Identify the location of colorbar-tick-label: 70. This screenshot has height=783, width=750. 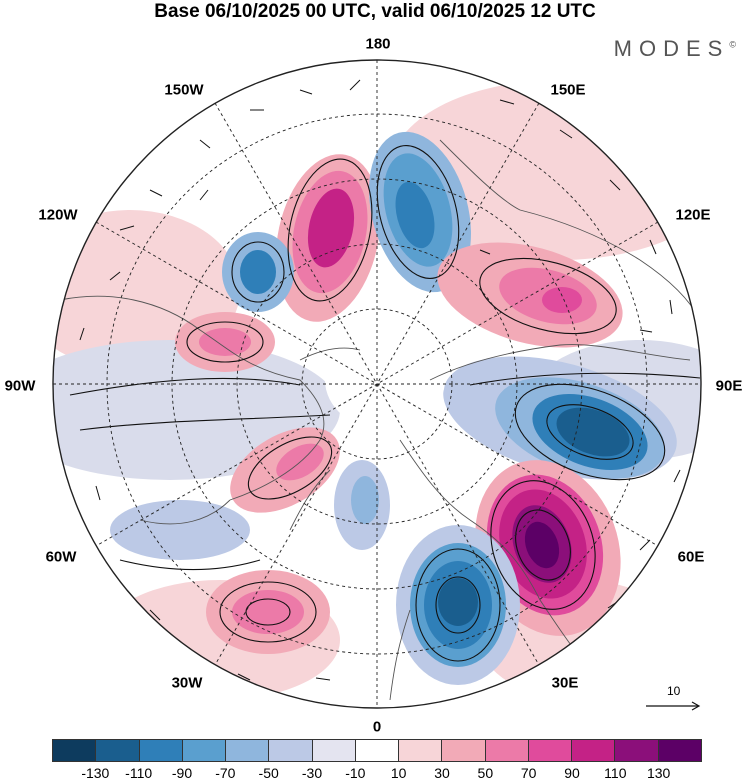
(528, 773).